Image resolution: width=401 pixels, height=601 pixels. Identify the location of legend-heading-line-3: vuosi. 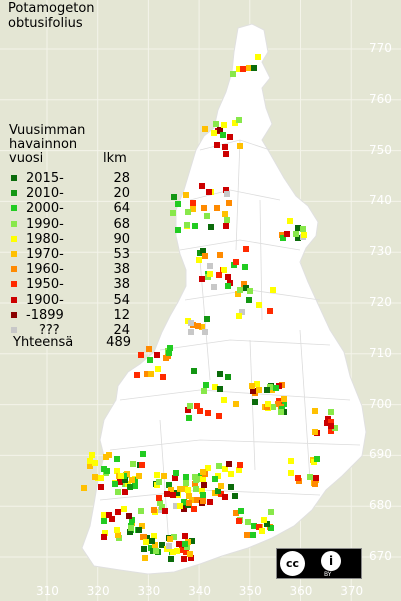
(26, 158).